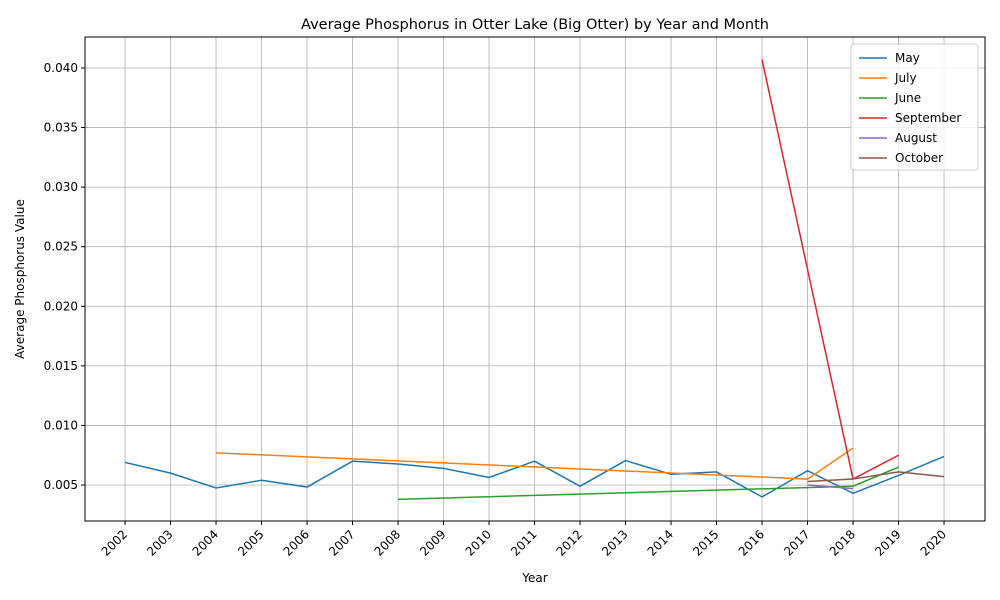 The height and width of the screenshot is (600, 1000). I want to click on legend-label: July, so click(905, 78).